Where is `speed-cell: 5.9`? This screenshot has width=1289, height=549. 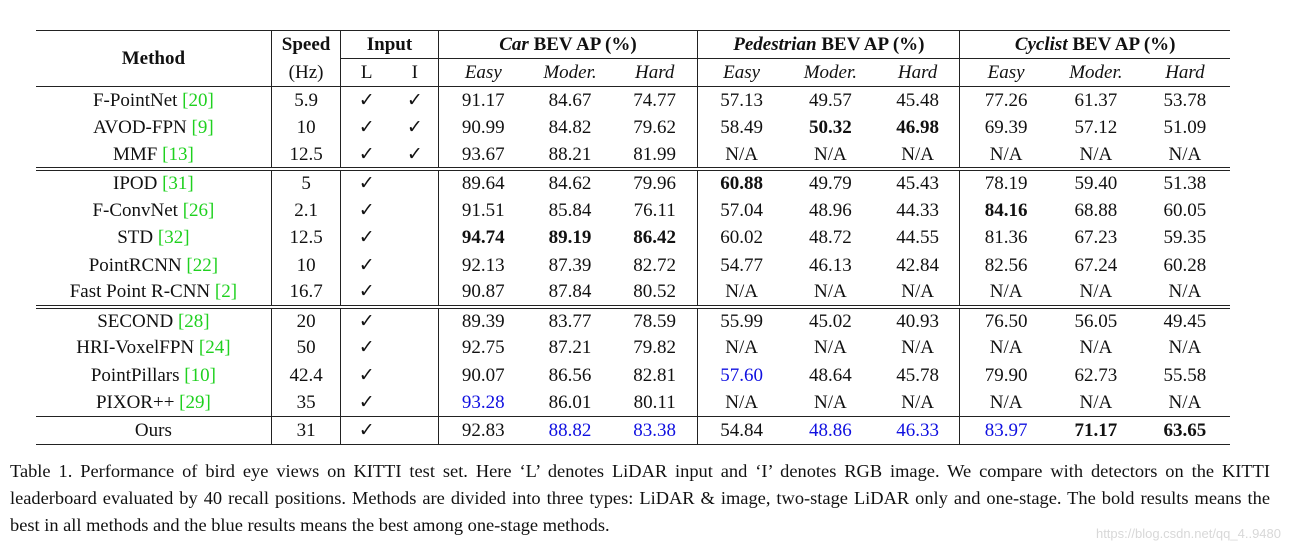 speed-cell: 5.9 is located at coordinates (305, 100).